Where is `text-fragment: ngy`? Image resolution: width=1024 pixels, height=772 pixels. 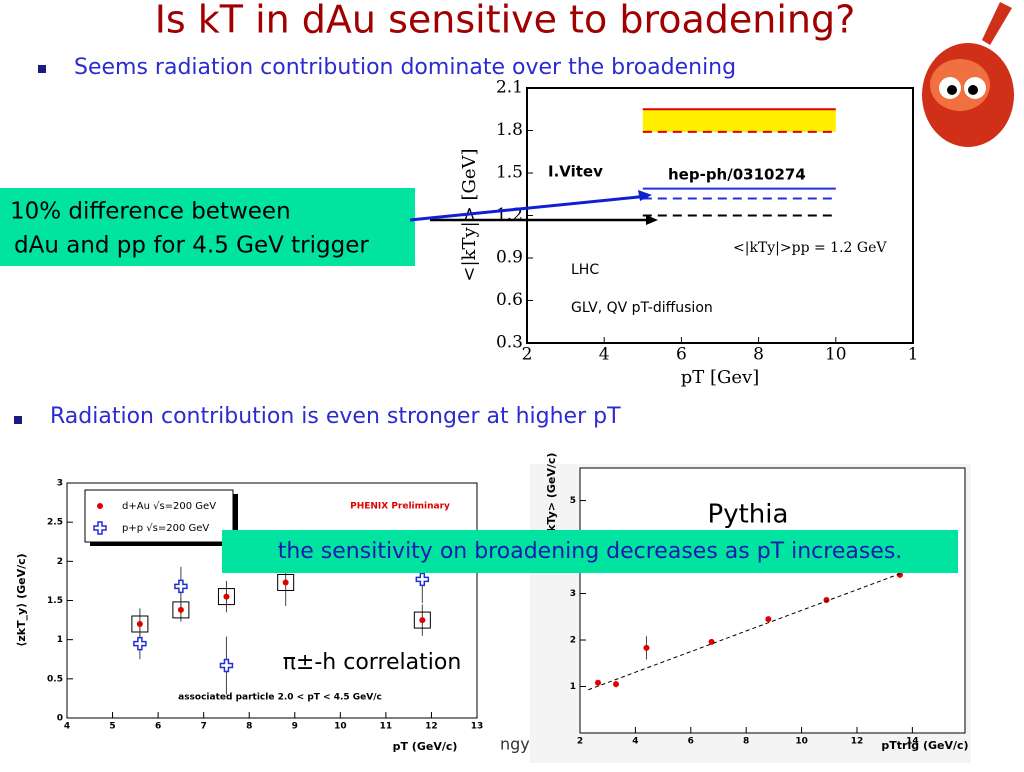 text-fragment: ngy is located at coordinates (515, 744).